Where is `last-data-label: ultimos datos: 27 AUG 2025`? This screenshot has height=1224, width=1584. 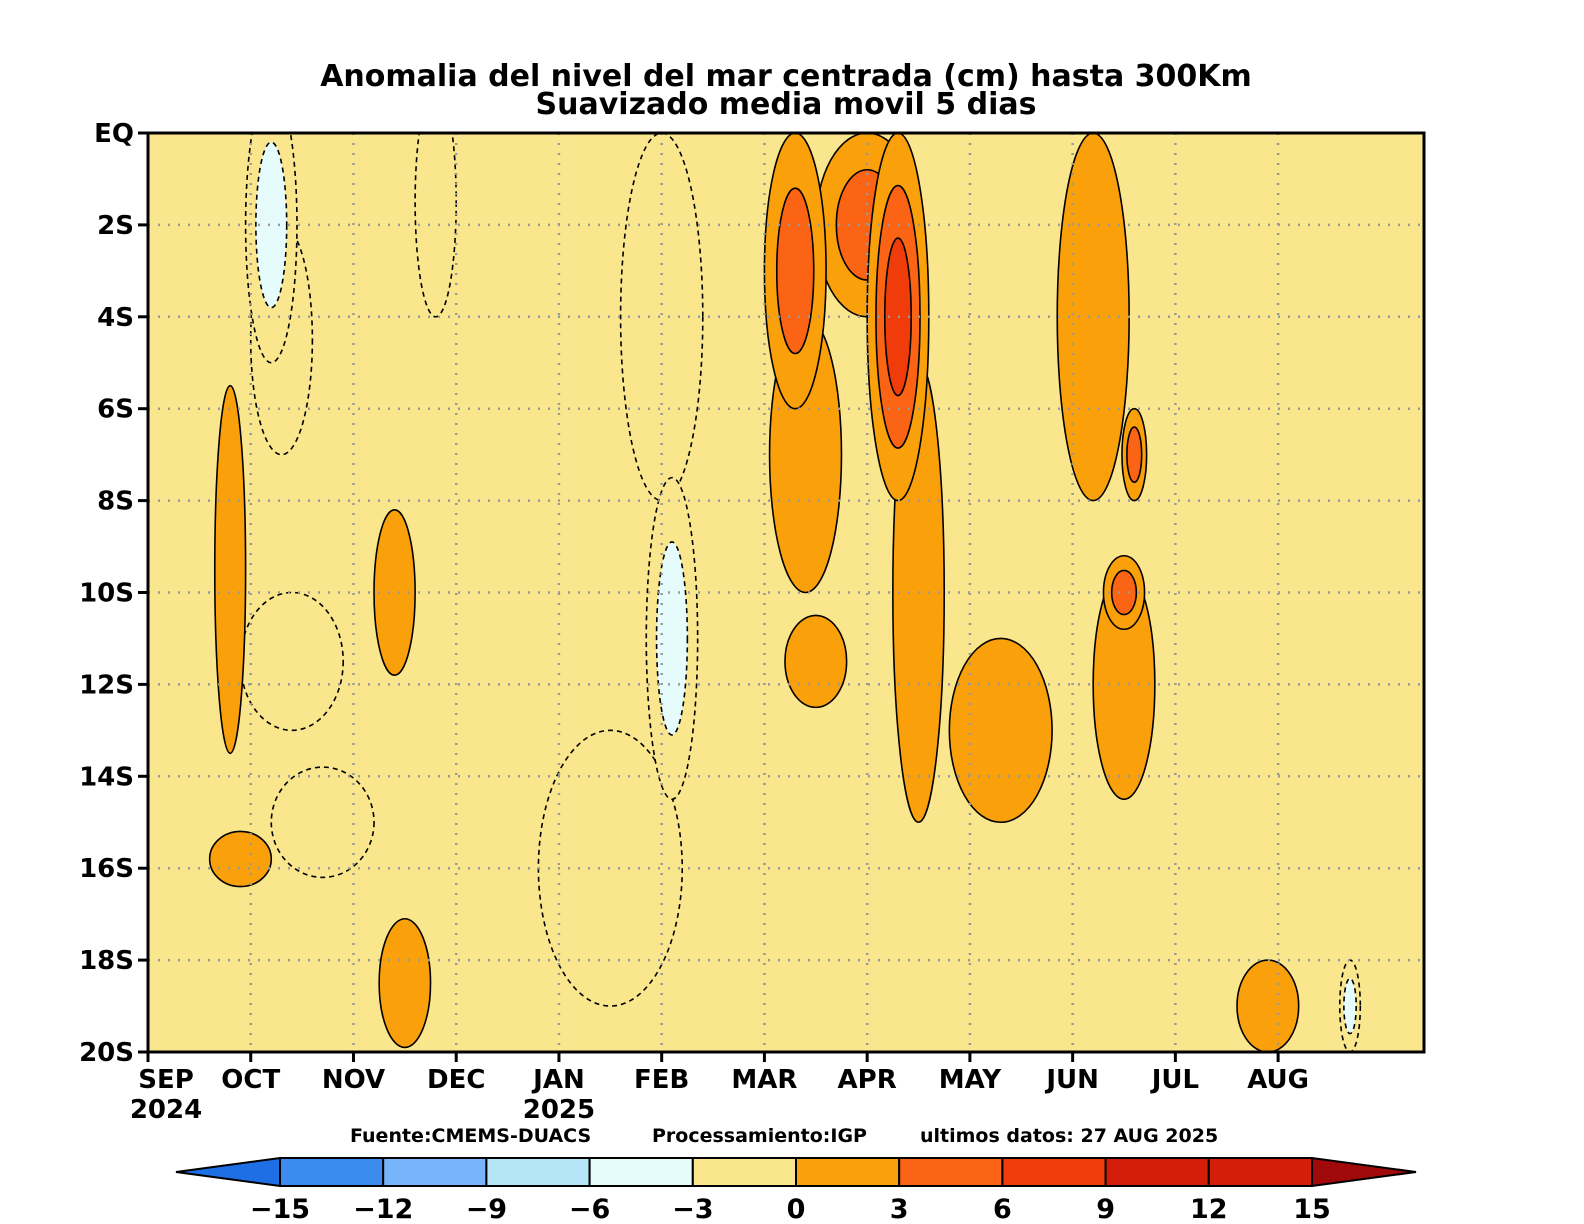
last-data-label: ultimos datos: 27 AUG 2025 is located at coordinates (1069, 1136).